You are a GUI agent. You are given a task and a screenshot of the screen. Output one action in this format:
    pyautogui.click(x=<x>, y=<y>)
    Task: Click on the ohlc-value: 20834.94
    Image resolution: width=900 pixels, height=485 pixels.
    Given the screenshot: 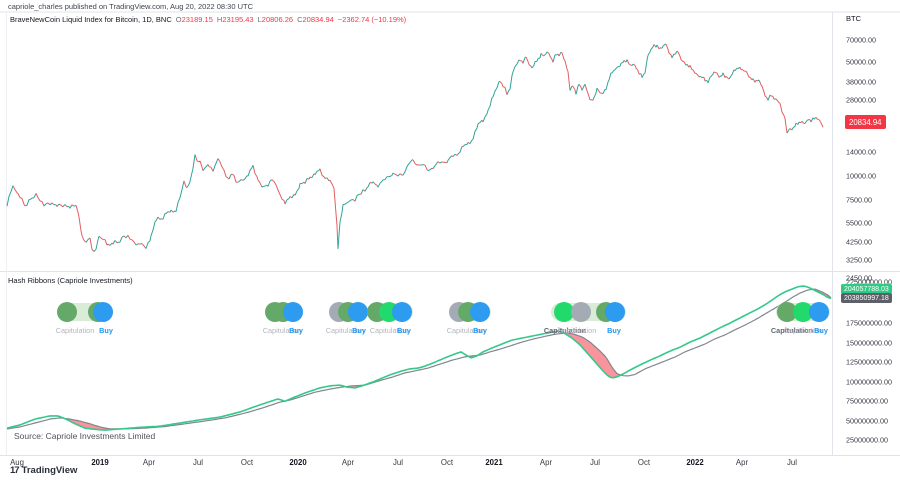 What is the action you would take?
    pyautogui.click(x=318, y=19)
    